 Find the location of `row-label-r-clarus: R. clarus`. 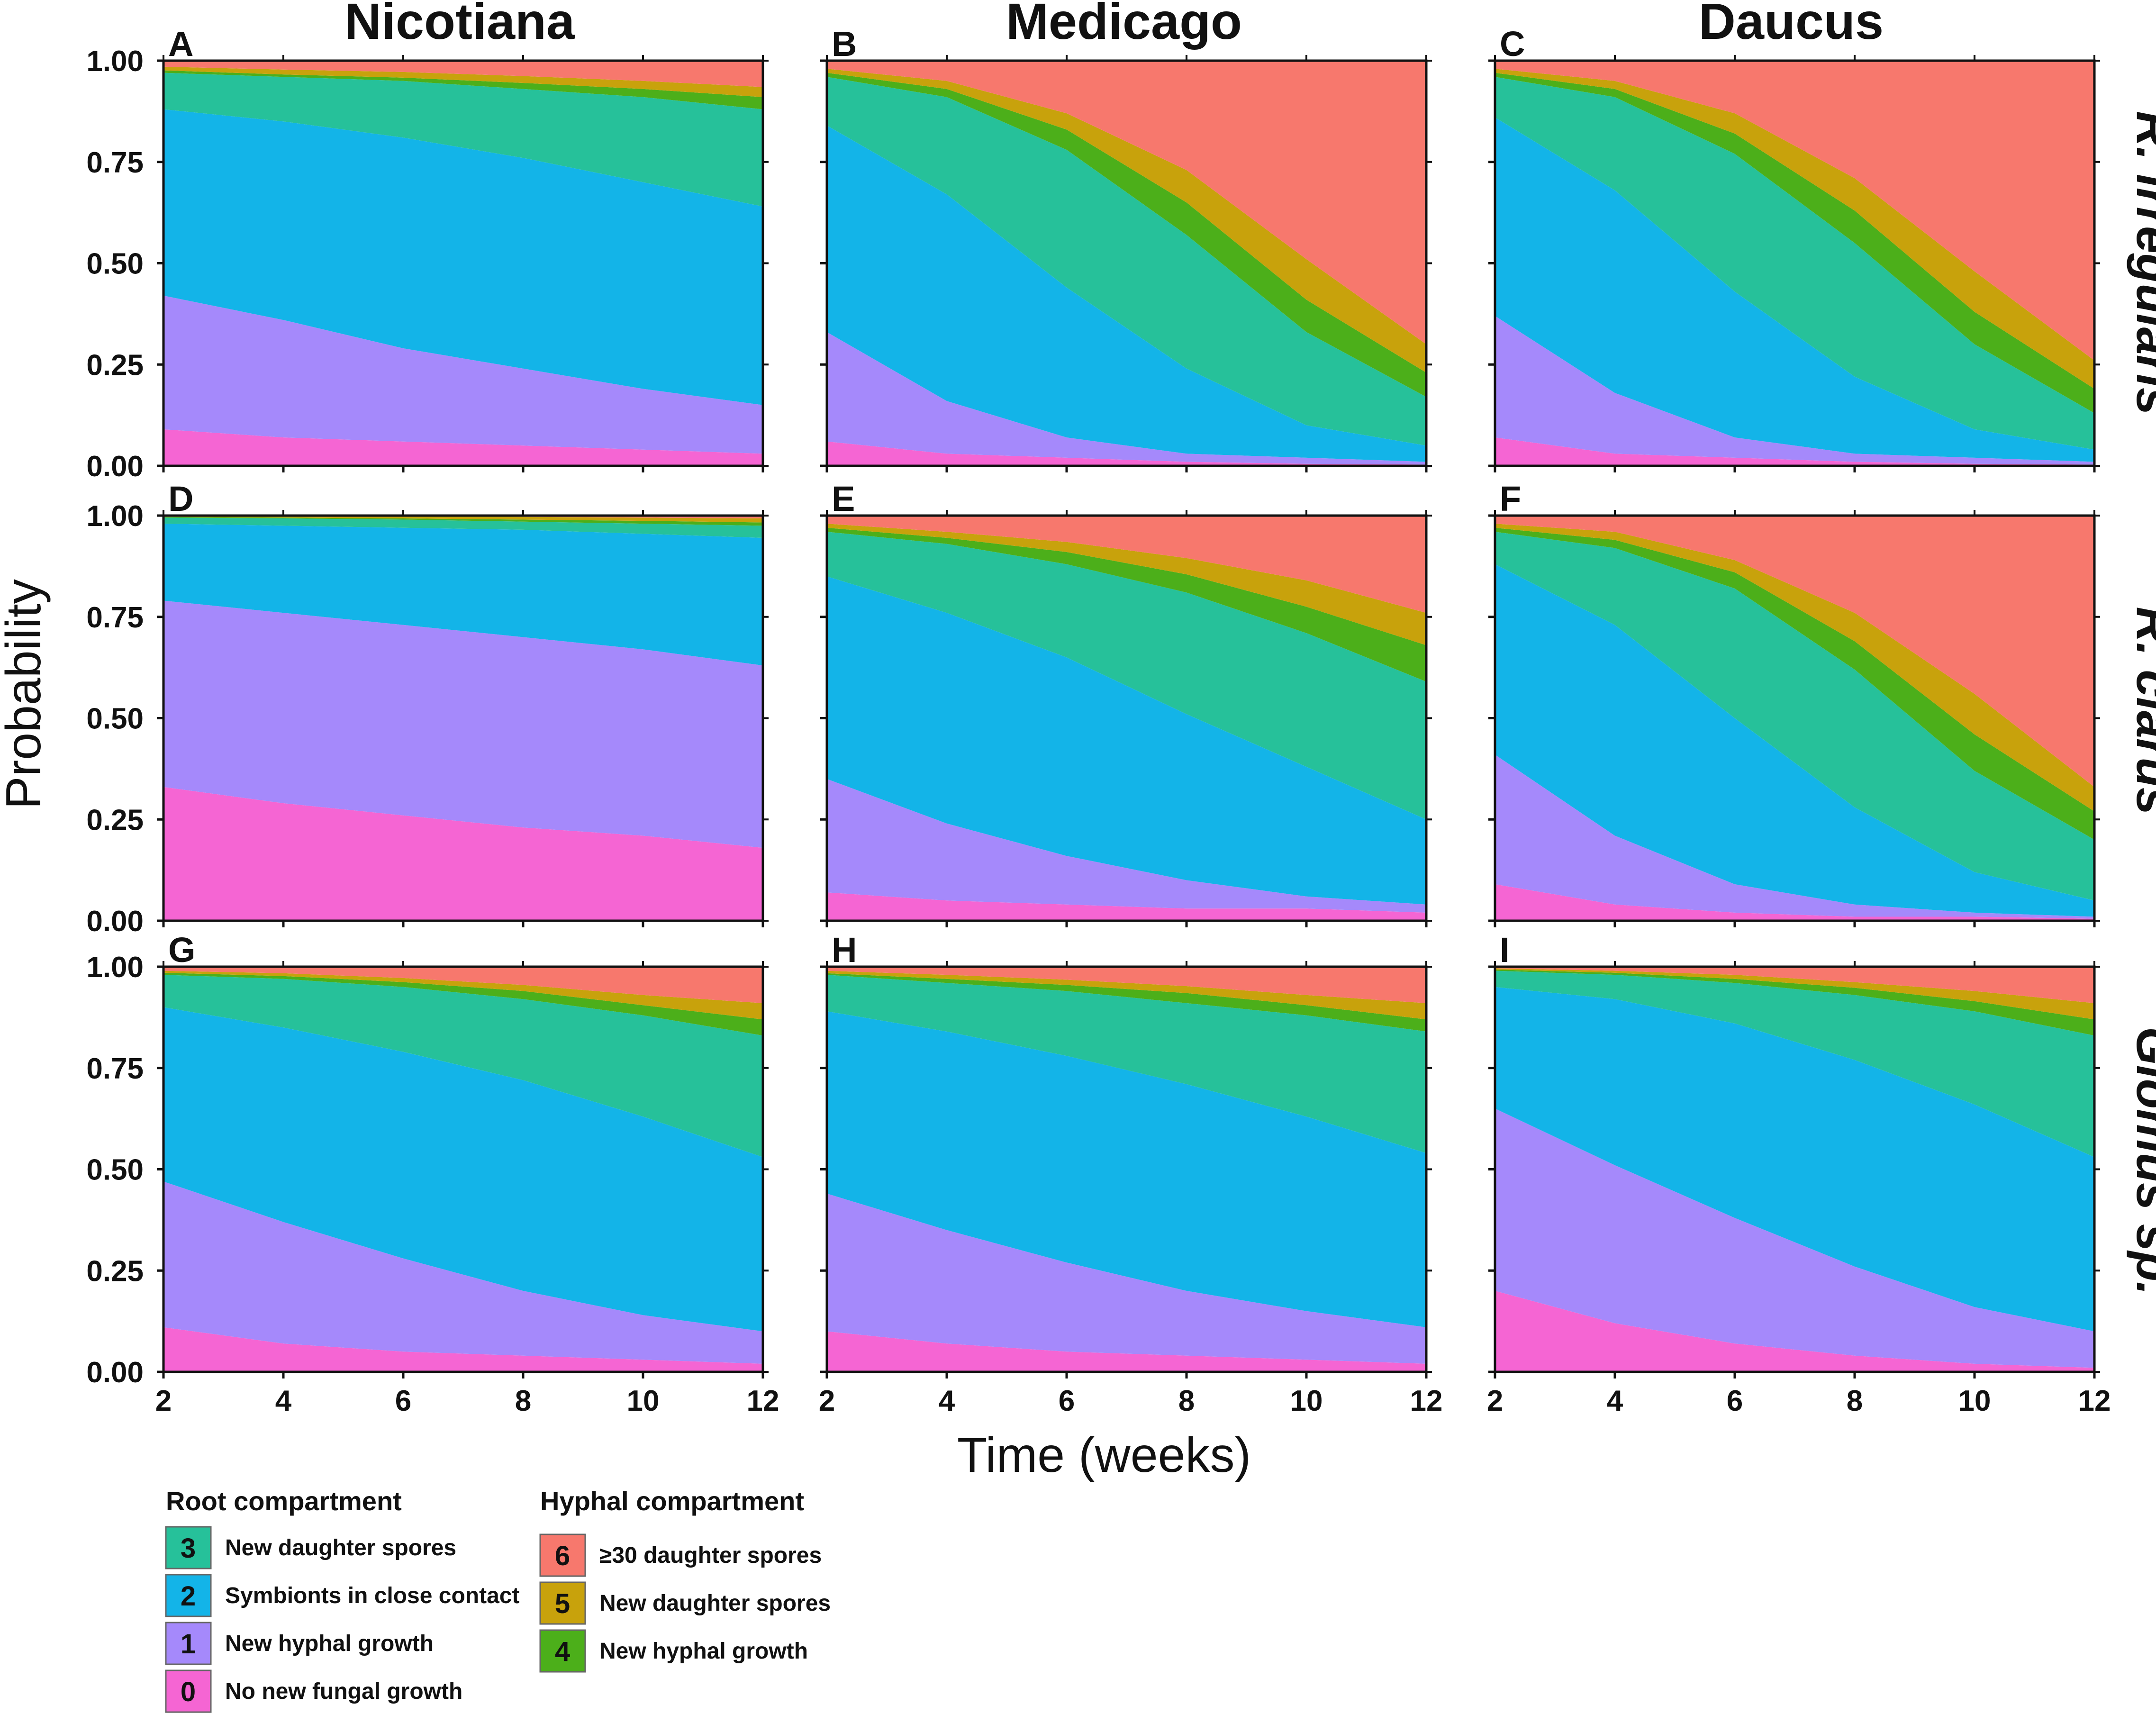

row-label-r-clarus: R. clarus is located at coordinates (2141, 711).